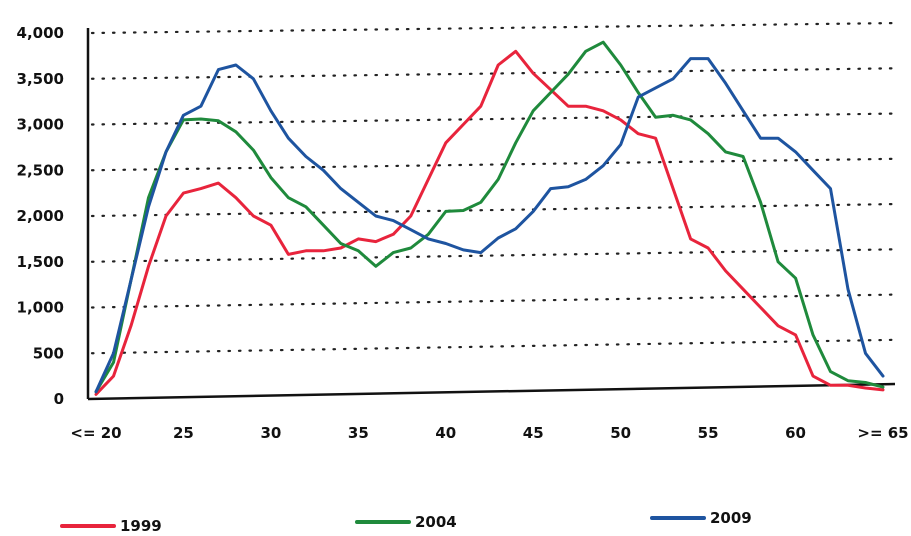 The image size is (911, 536). Describe the element at coordinates (40, 262) in the screenshot. I see `y-tick-label: 1,500` at that location.